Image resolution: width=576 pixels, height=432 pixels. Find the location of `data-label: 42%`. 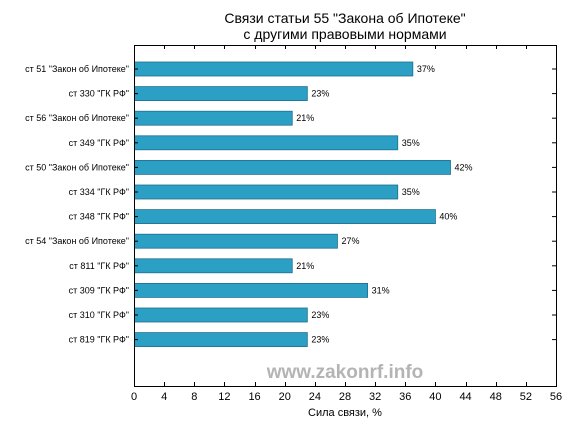

data-label: 42% is located at coordinates (464, 167).